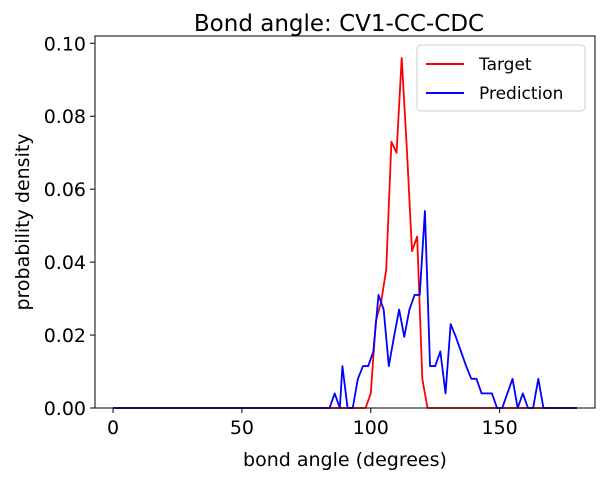  I want to click on legend-label-prediction: Prediction, so click(521, 94).